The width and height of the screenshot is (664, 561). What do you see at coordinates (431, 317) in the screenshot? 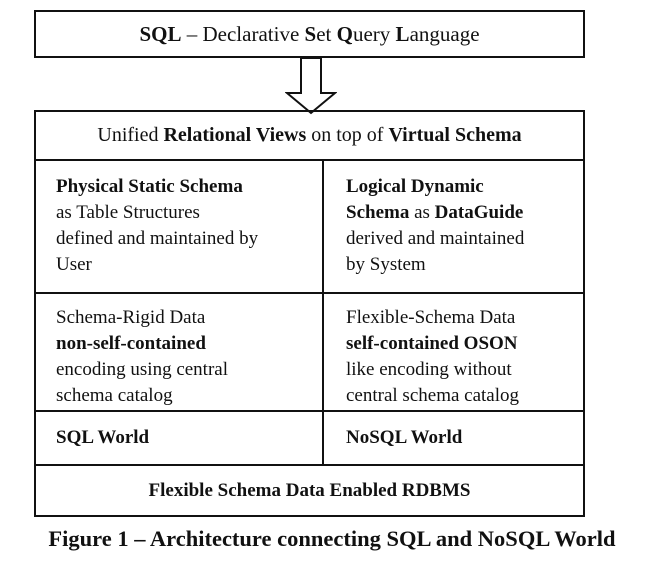
I see `data_right-segment: Flexible-Schema Data` at bounding box center [431, 317].